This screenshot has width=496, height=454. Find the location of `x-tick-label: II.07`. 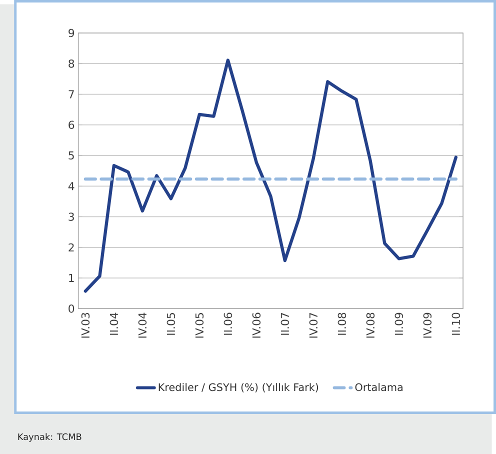

x-tick-label: II.07 is located at coordinates (285, 323).